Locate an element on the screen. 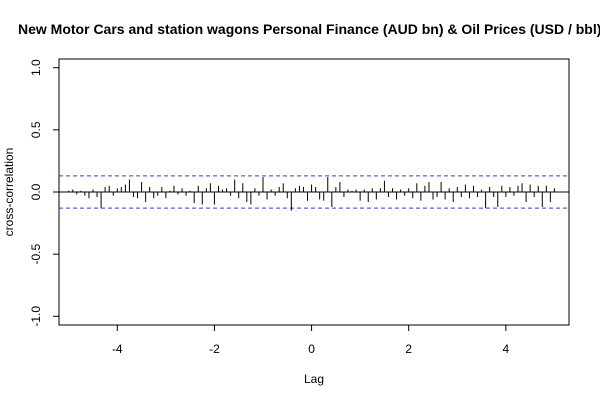 The height and width of the screenshot is (400, 600). y-axis: -1.0 -0.5 0.0 0.5 1.0 is located at coordinates (44, 193).